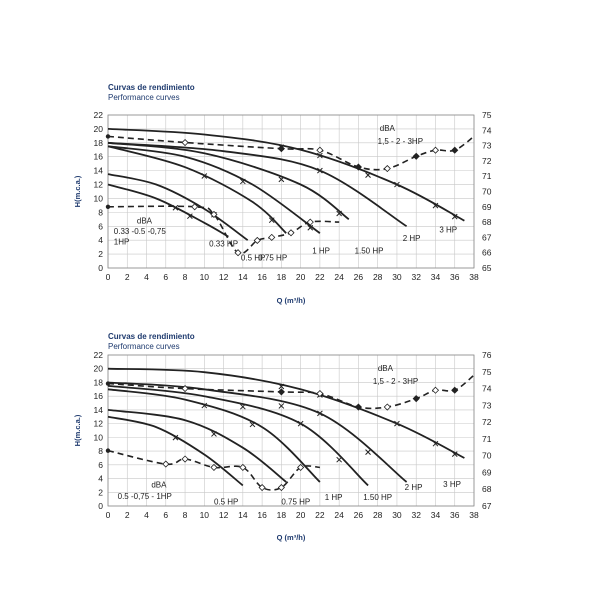  I want to click on chart1-y-tick-label: 20, so click(99, 129).